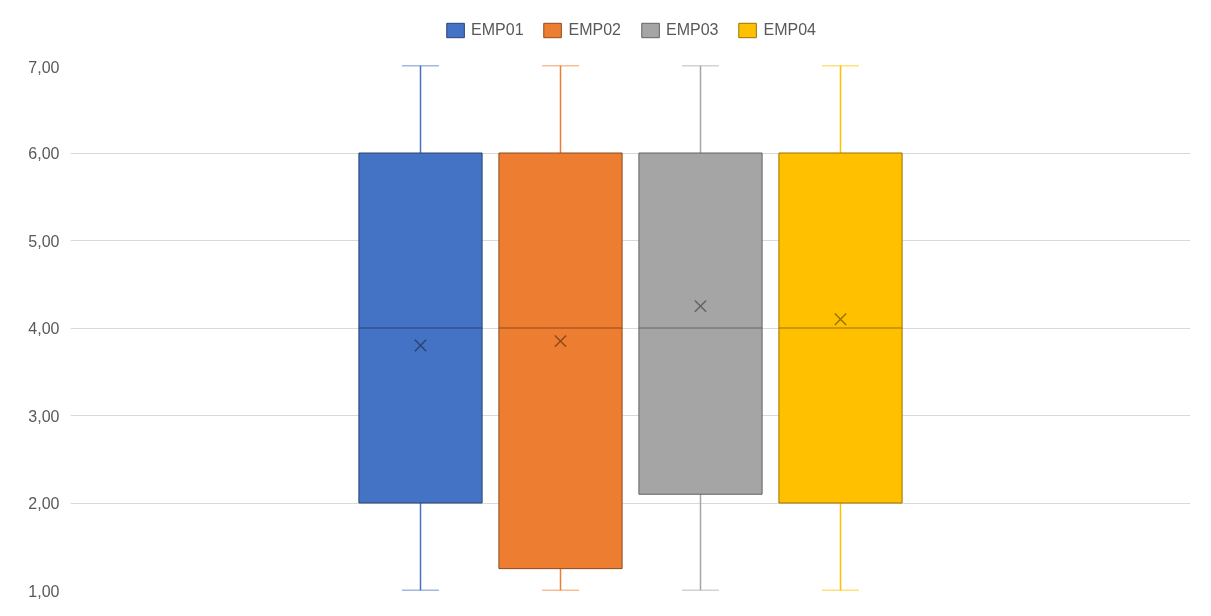 This screenshot has height=616, width=1211. Describe the element at coordinates (789, 30) in the screenshot. I see `legend-label: EMP04` at that location.